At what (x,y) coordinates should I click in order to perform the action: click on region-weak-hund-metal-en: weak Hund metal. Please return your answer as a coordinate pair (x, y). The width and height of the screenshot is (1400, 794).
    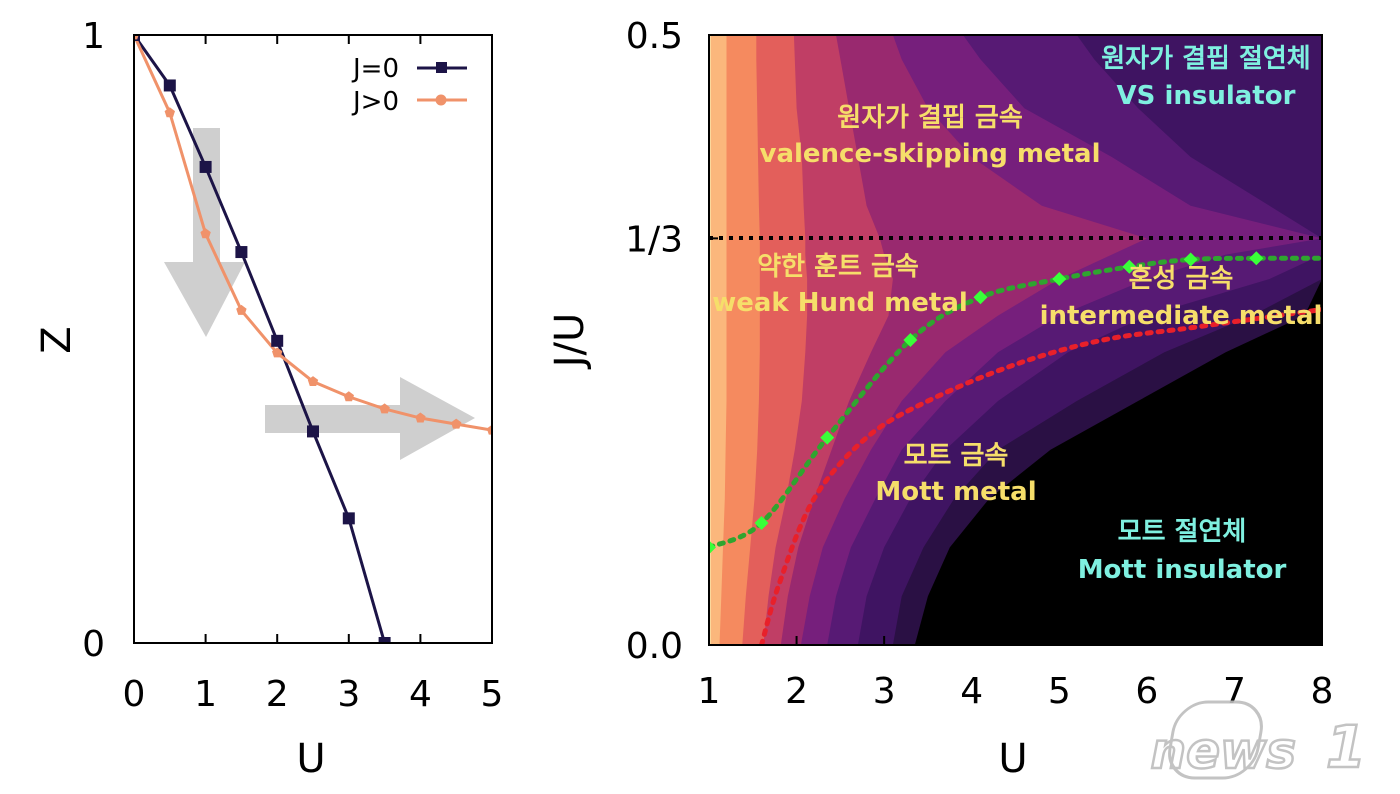
    Looking at the image, I should click on (840, 303).